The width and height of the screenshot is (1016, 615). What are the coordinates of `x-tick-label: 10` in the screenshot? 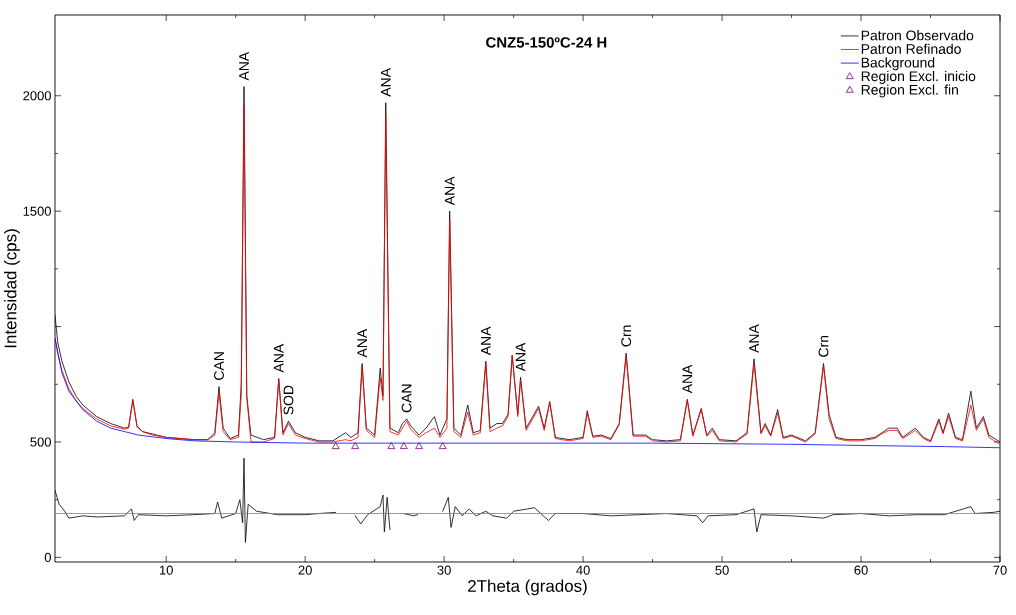 It's located at (166, 570).